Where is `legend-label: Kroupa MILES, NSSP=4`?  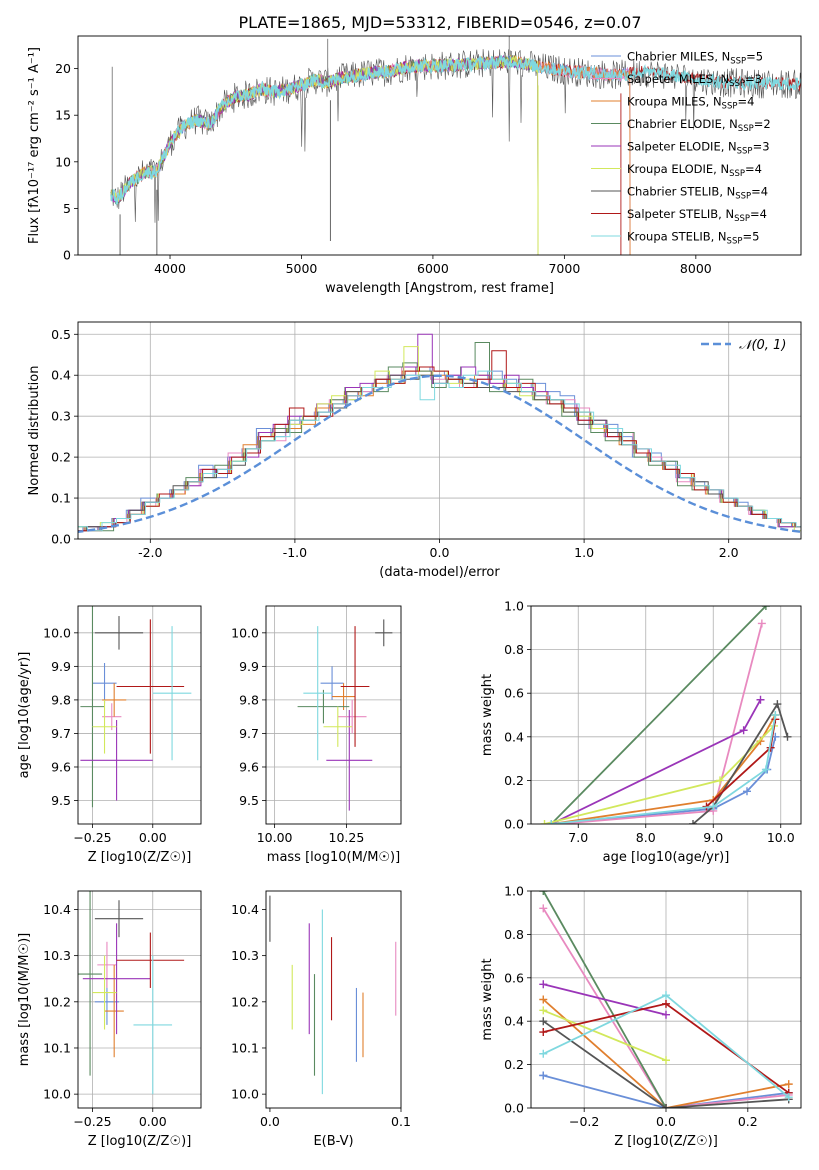
legend-label: Kroupa MILES, NSSP=4 is located at coordinates (690, 103).